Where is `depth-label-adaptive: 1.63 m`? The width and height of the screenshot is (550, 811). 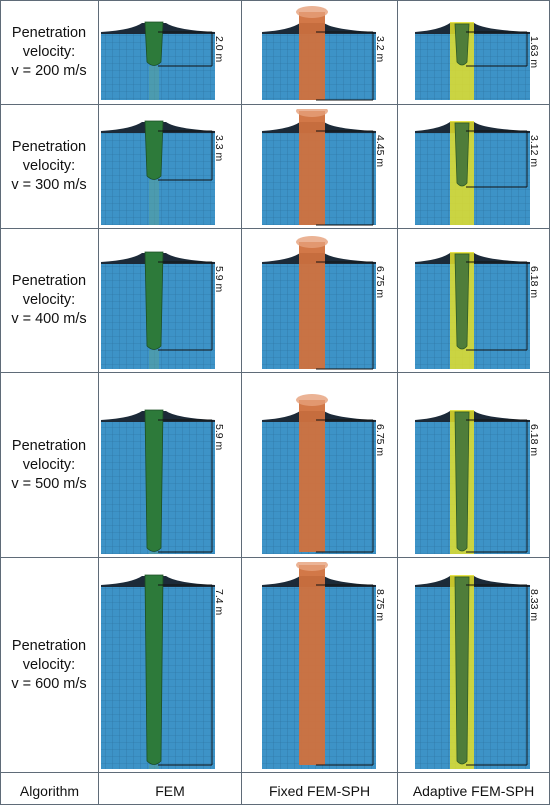 depth-label-adaptive: 1.63 m is located at coordinates (534, 52).